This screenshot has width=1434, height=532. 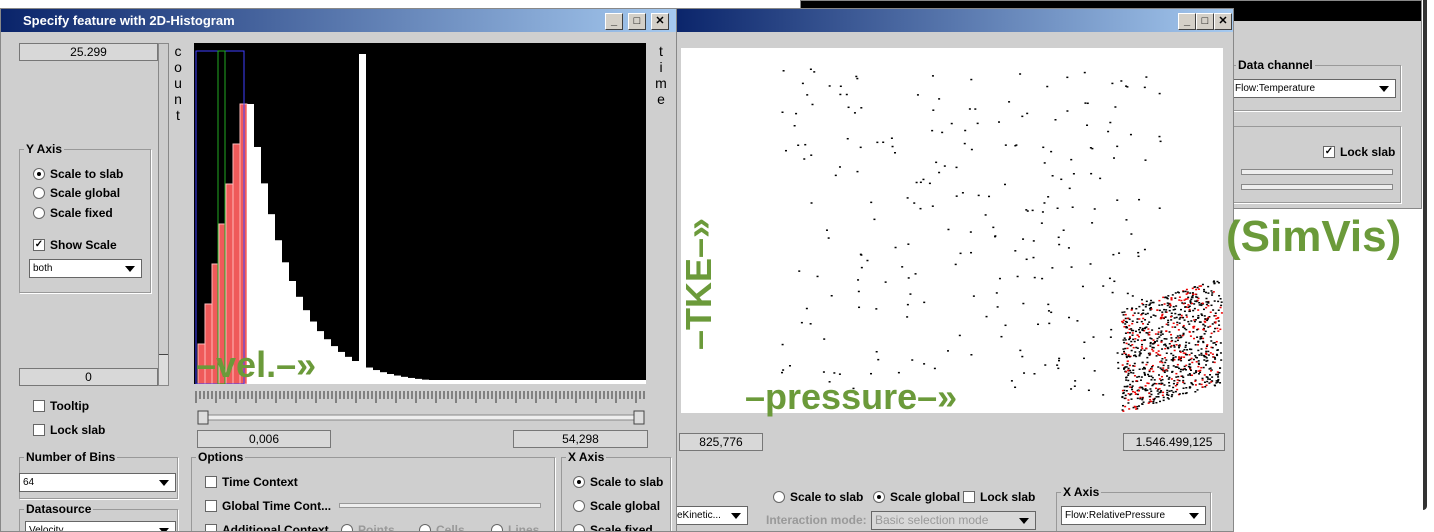 What do you see at coordinates (953, 520) in the screenshot?
I see `dropdown: Basic selection mode` at bounding box center [953, 520].